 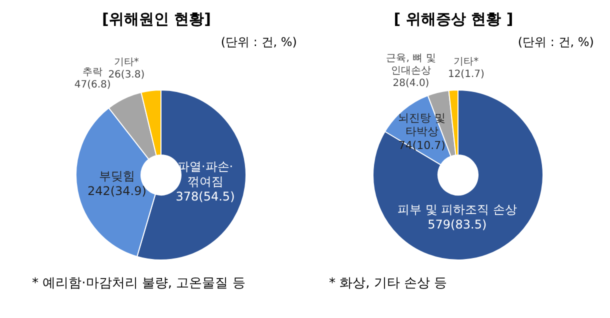 What do you see at coordinates (411, 84) in the screenshot?
I see `data-label: 28(4.0)` at bounding box center [411, 84].